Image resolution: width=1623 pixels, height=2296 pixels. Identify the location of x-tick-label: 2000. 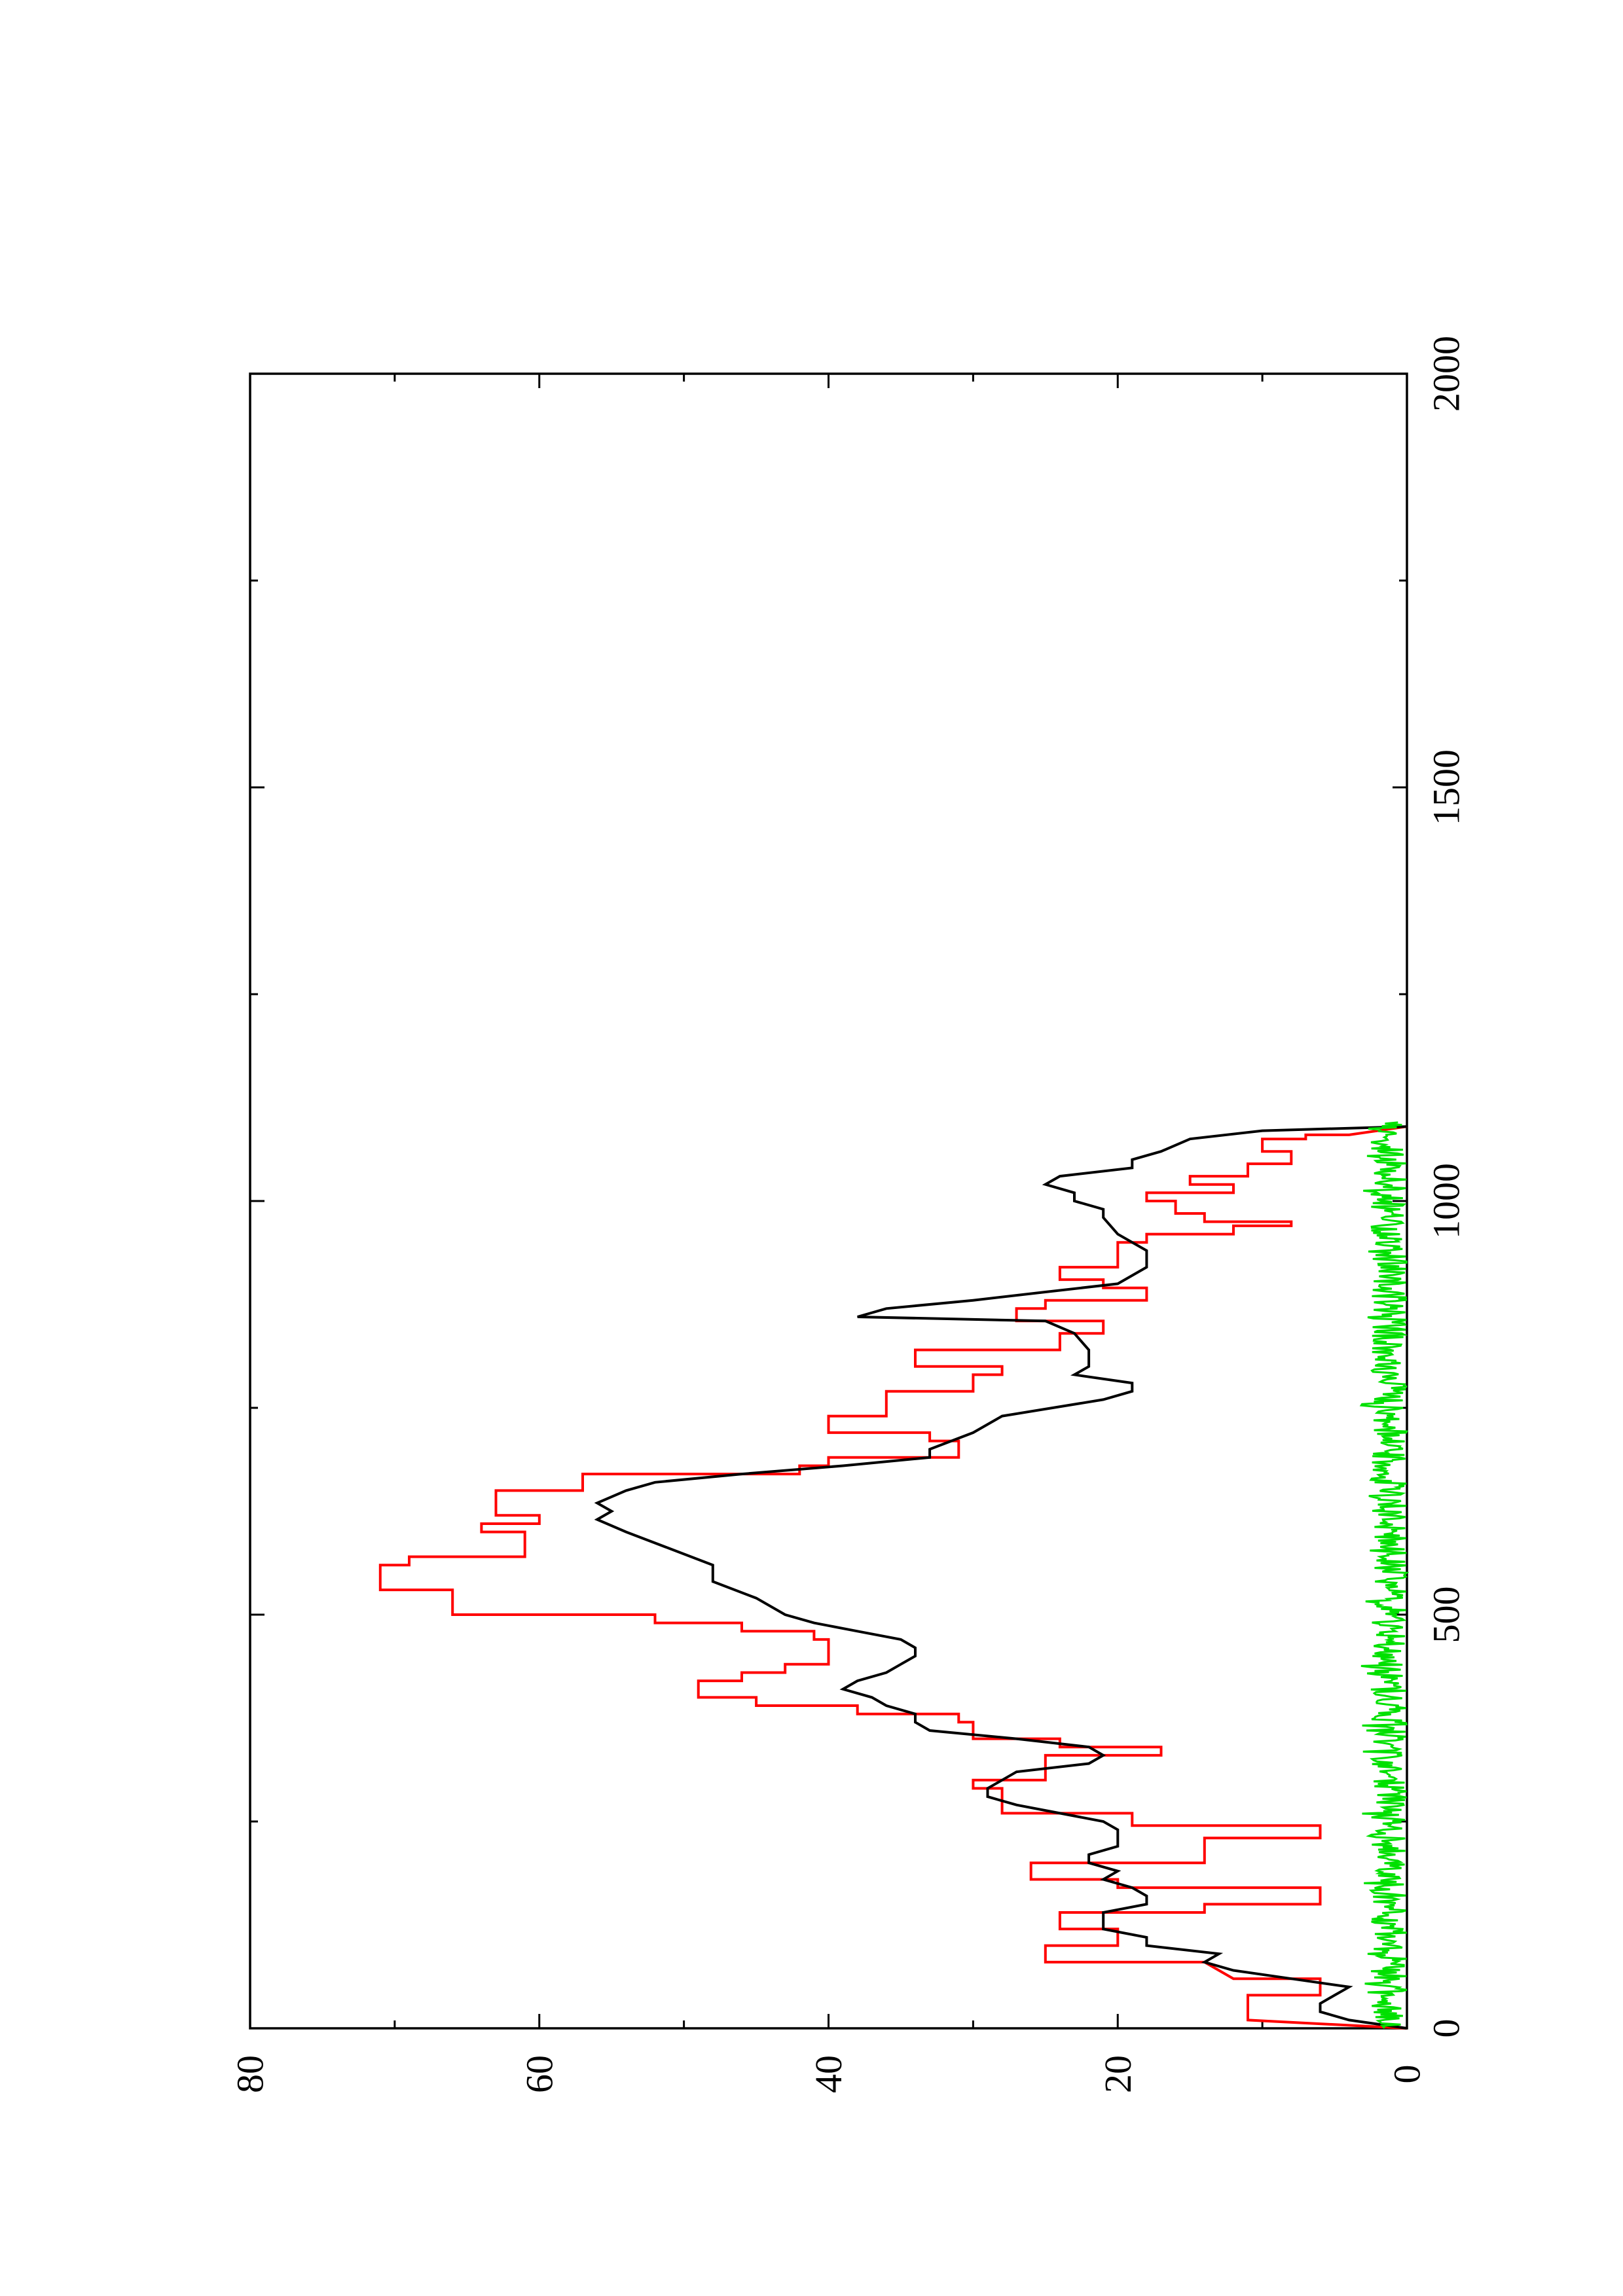
(1446, 374).